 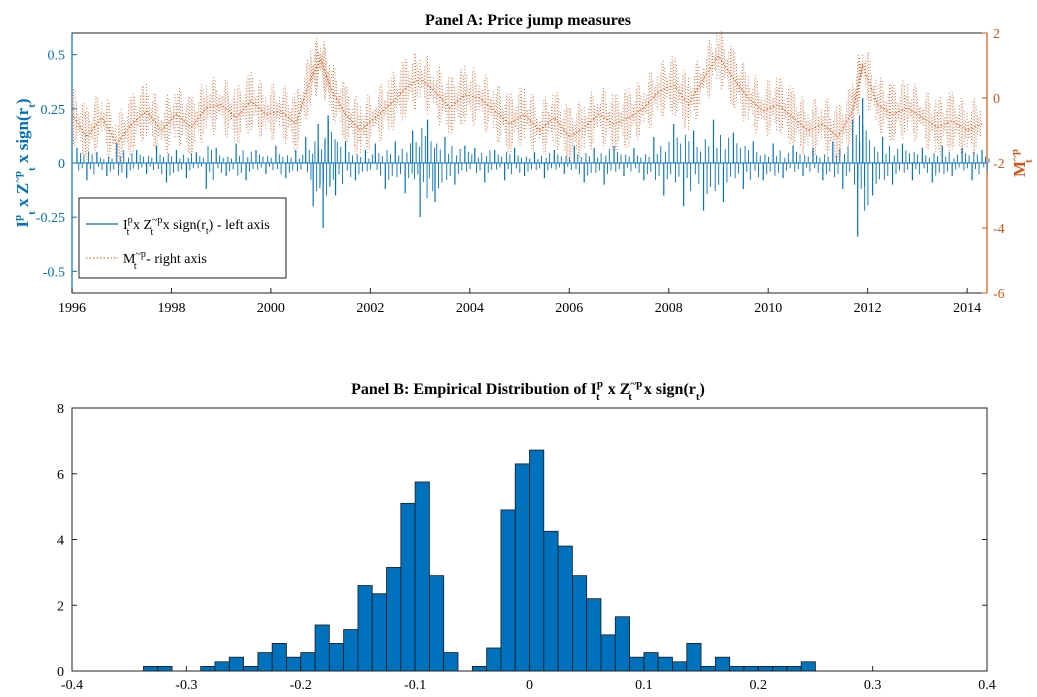 I want to click on x-tick-label: 2002, so click(x=370, y=308).